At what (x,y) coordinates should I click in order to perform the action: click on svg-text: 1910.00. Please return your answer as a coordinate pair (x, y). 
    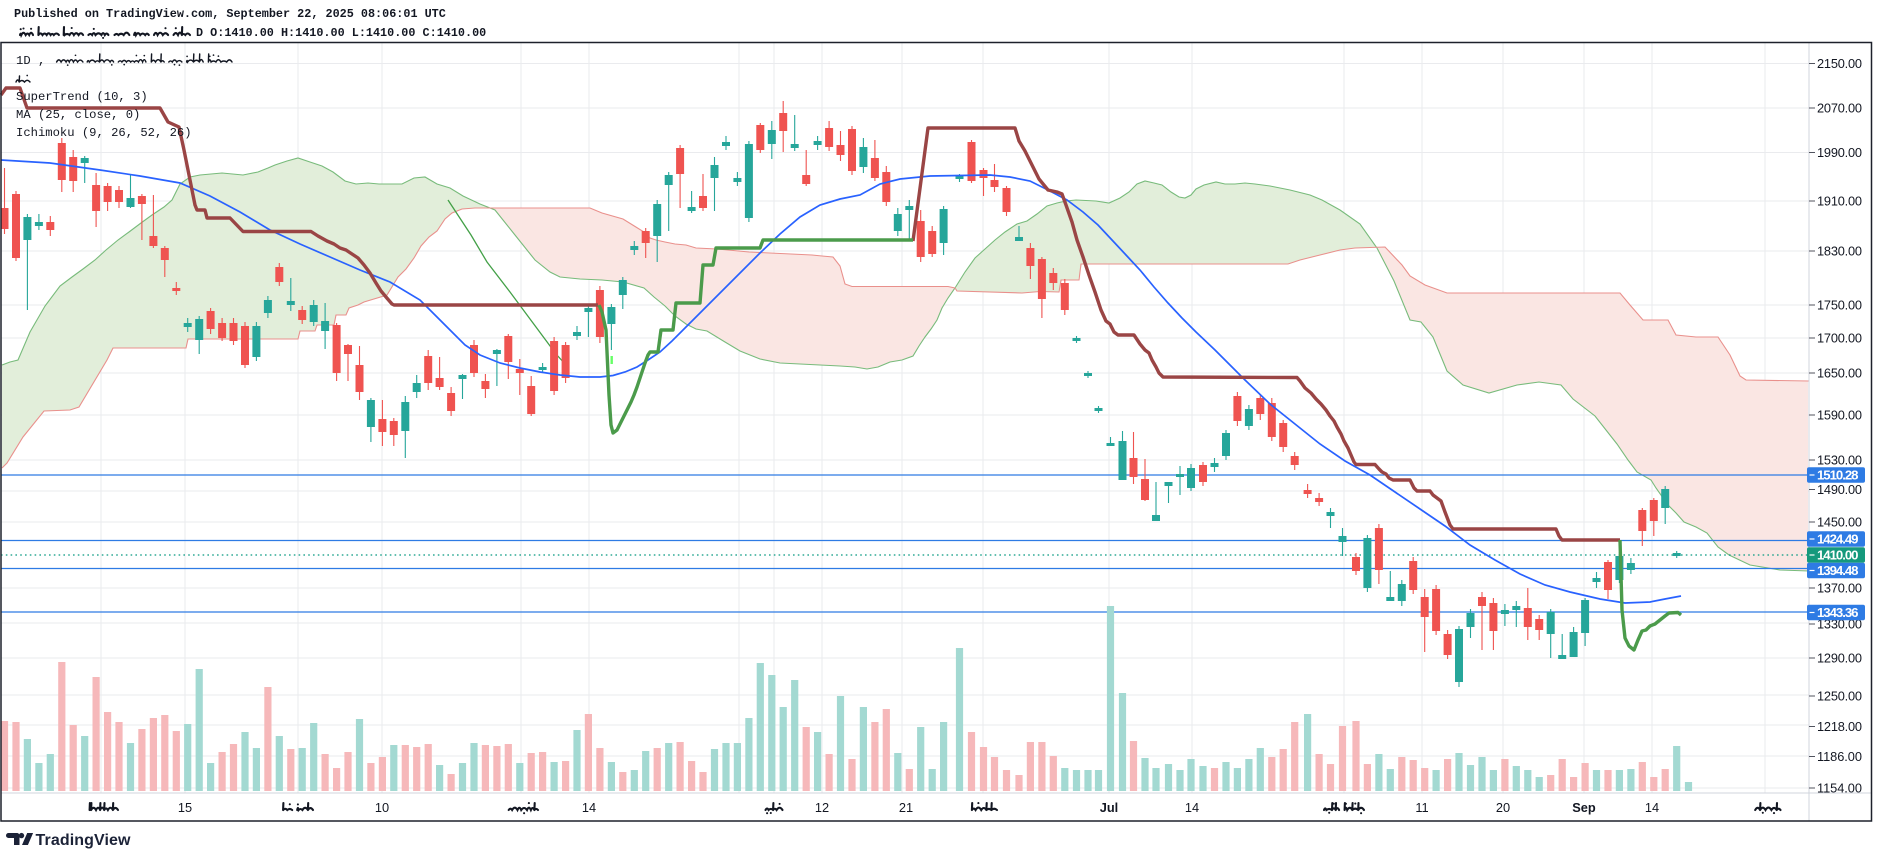
    Looking at the image, I should click on (1839, 200).